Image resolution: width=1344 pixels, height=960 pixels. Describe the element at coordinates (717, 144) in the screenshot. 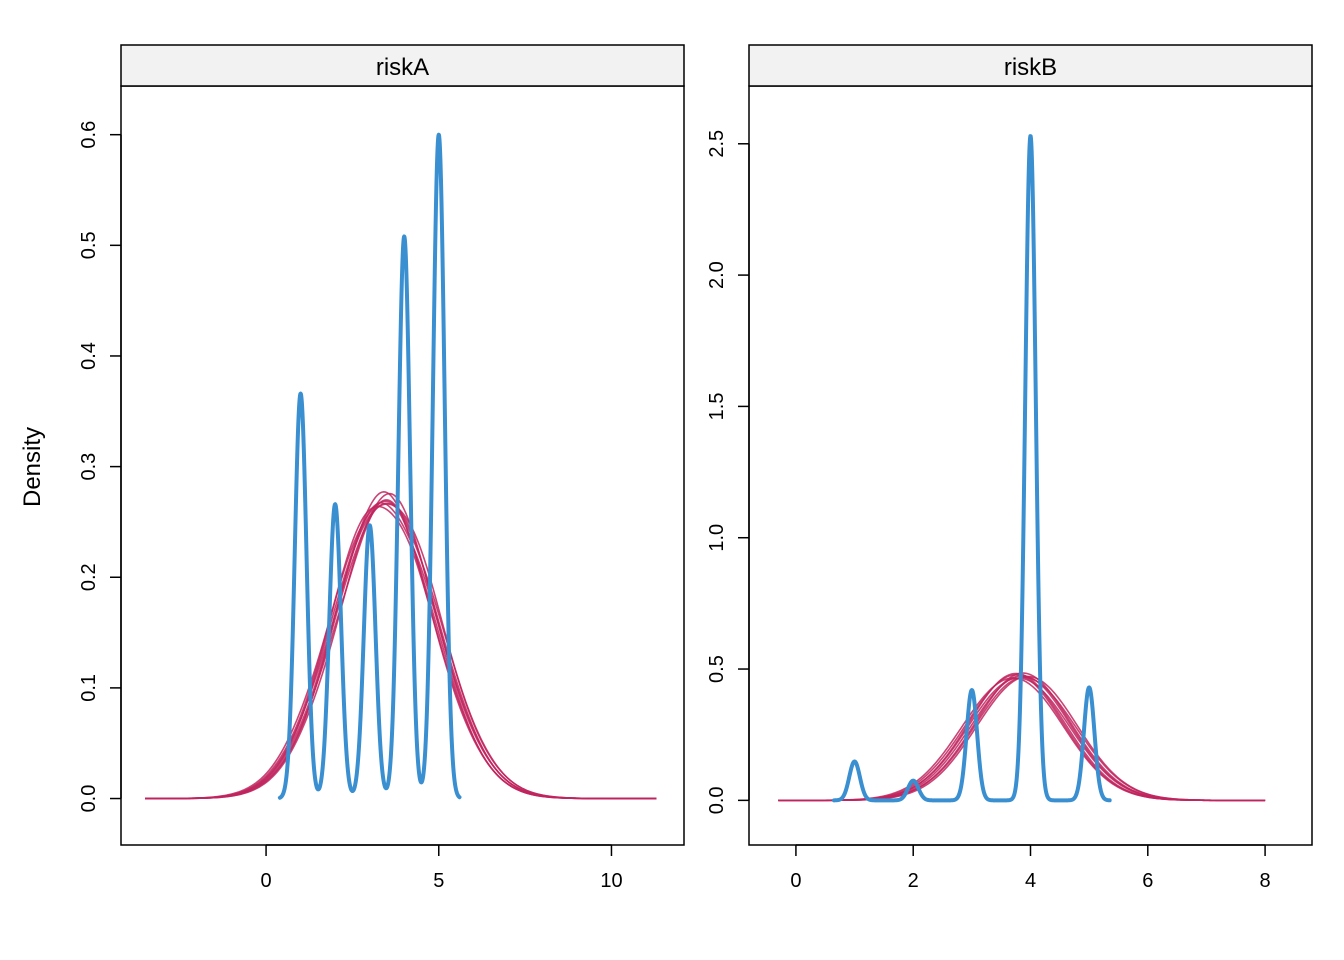

I see `y-tick-label: 2.5` at that location.